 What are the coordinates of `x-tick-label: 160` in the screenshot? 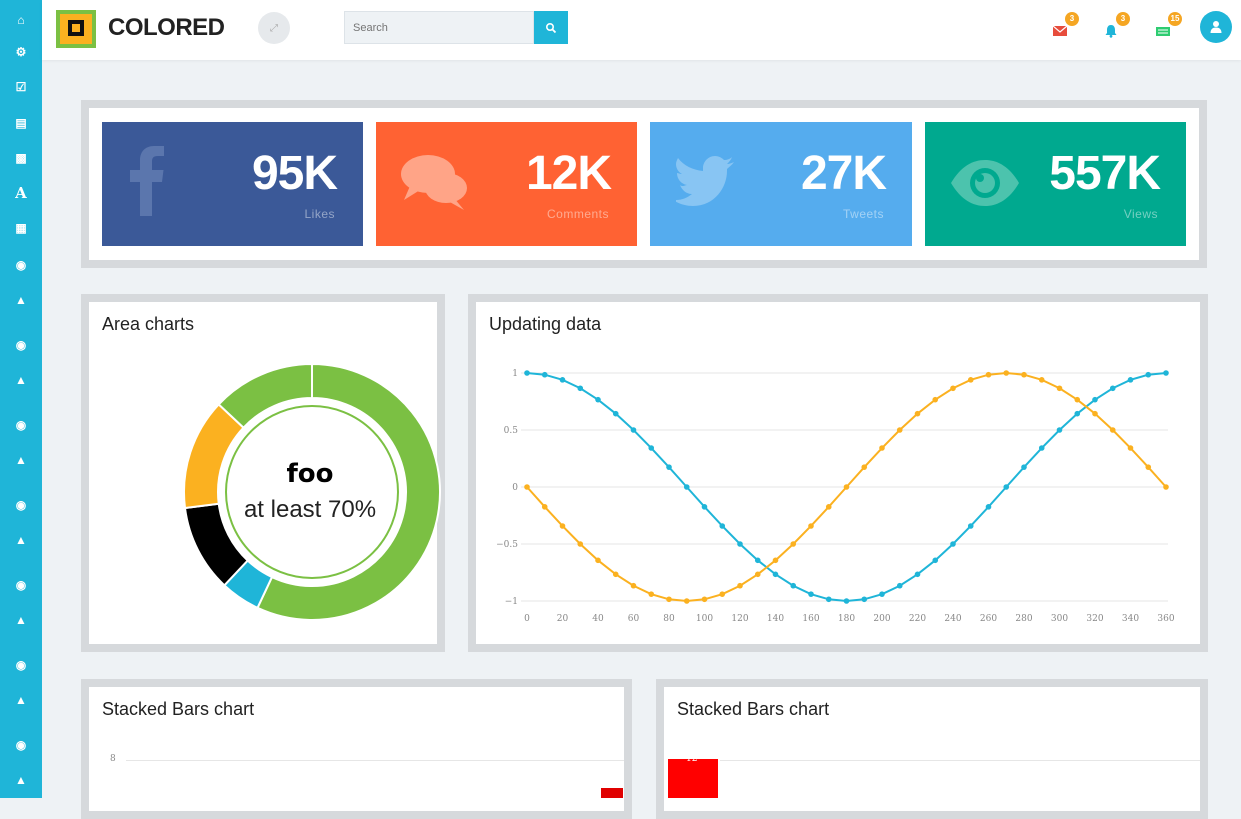 It's located at (810, 619).